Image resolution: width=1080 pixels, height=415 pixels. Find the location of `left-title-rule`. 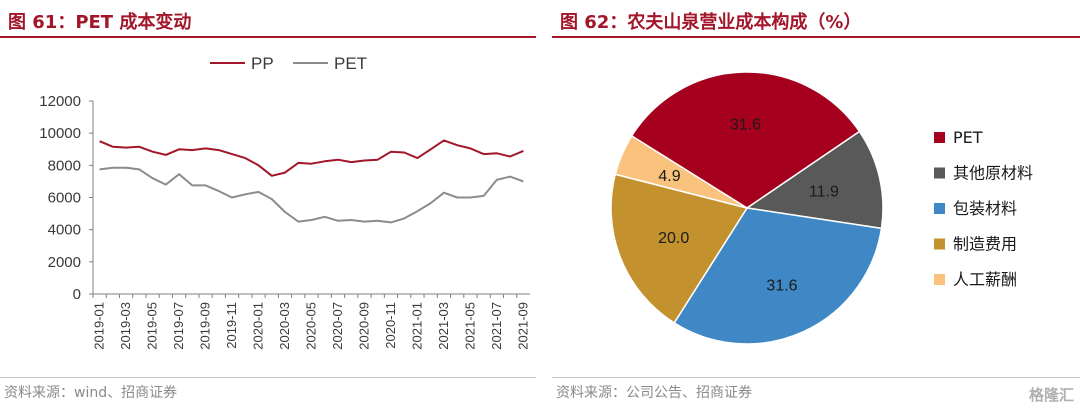

left-title-rule is located at coordinates (268, 37).